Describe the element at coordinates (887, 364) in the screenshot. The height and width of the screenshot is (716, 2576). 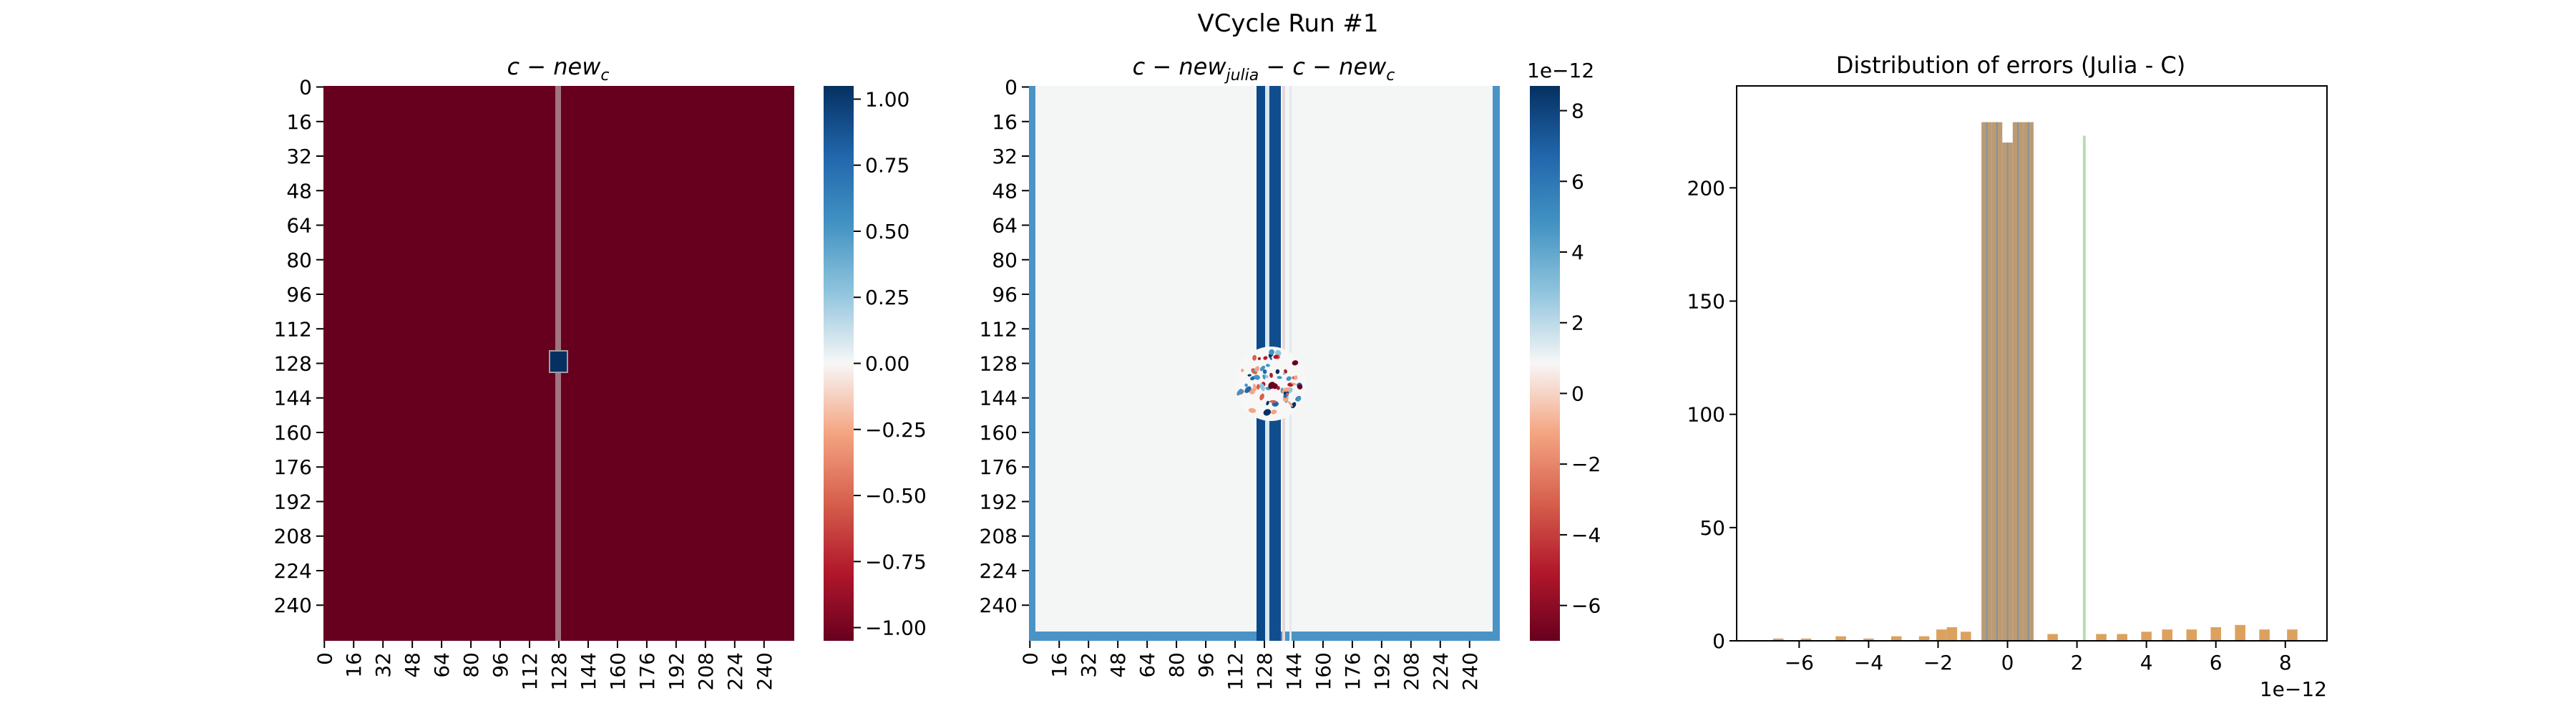
I see `colorbar-tick-label: 0.00` at that location.